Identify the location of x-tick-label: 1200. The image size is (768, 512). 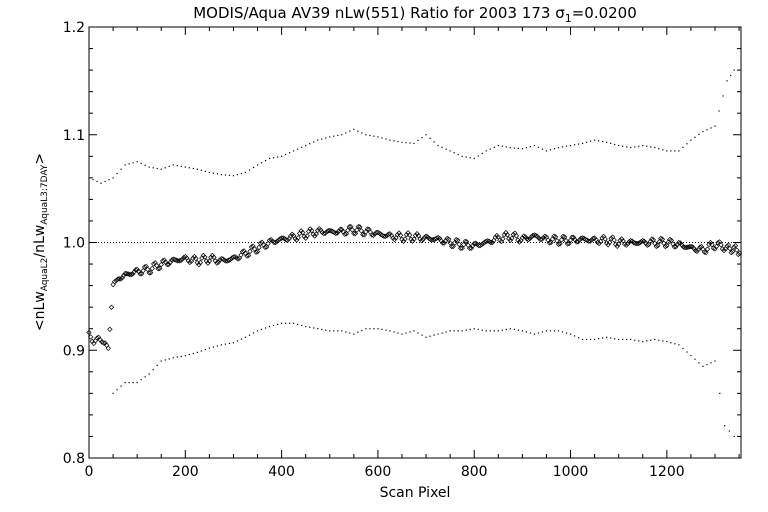
(667, 472).